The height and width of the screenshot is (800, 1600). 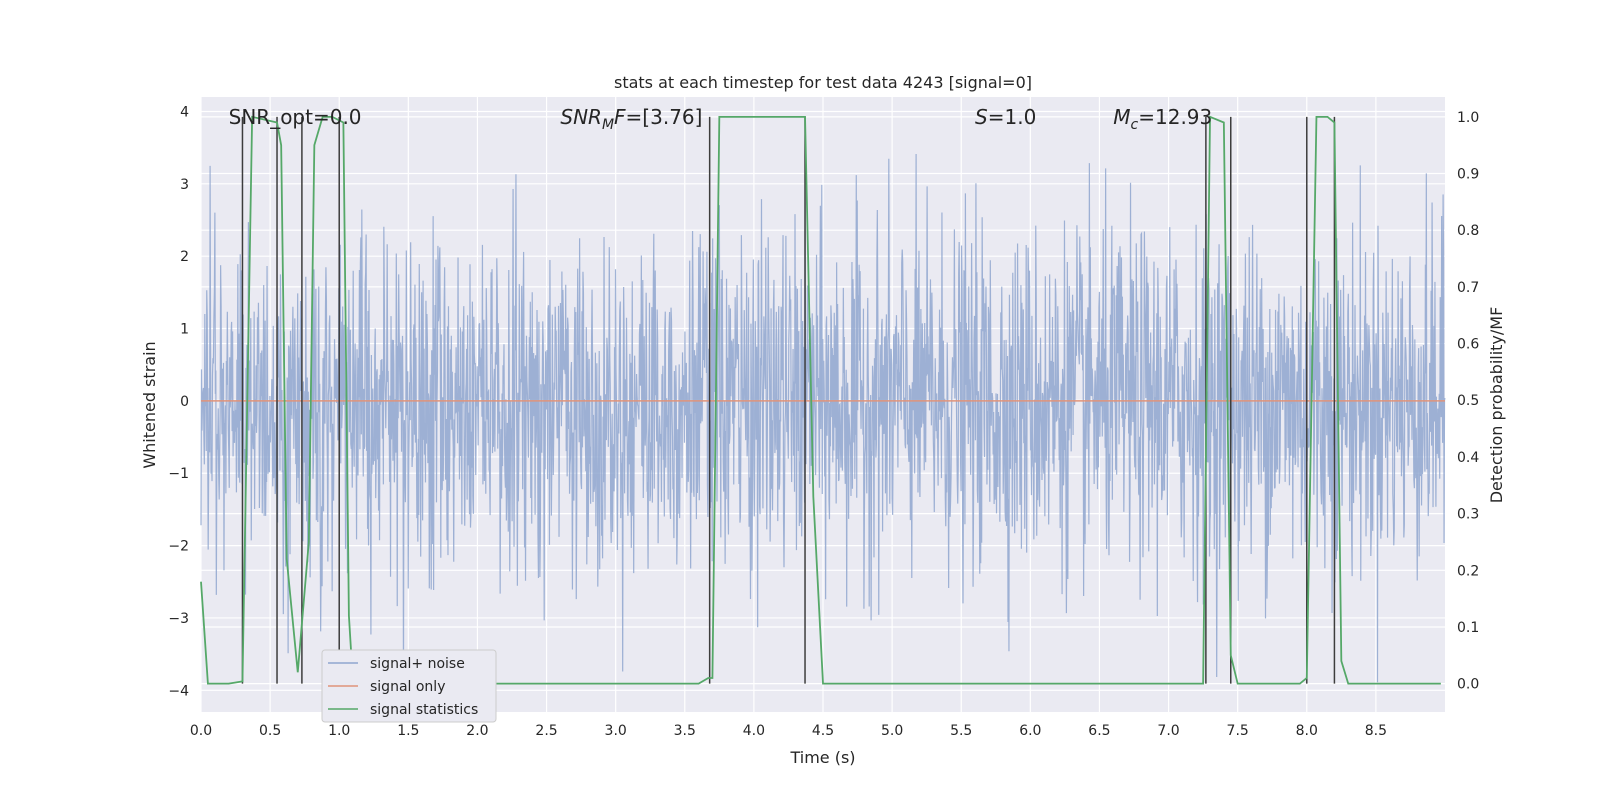 I want to click on y-tick-label: 0, so click(x=184, y=402).